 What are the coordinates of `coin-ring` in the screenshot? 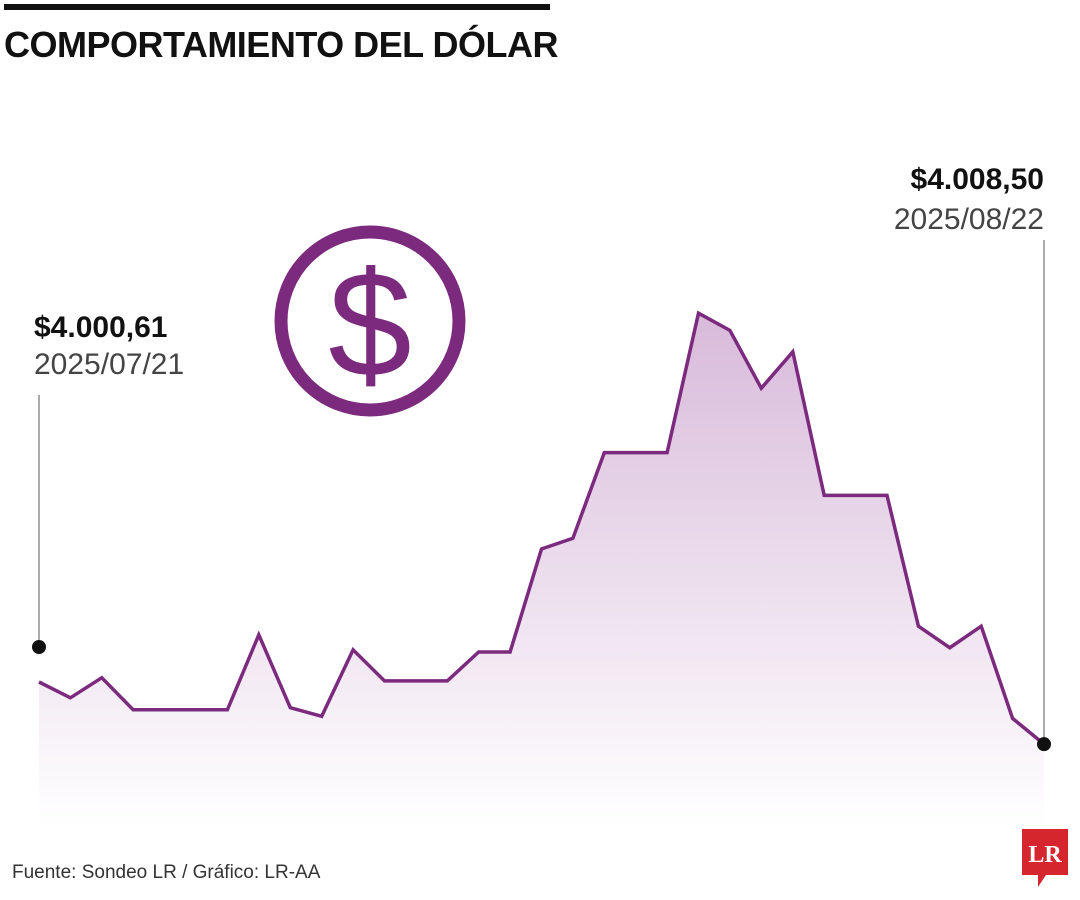 It's located at (370, 321).